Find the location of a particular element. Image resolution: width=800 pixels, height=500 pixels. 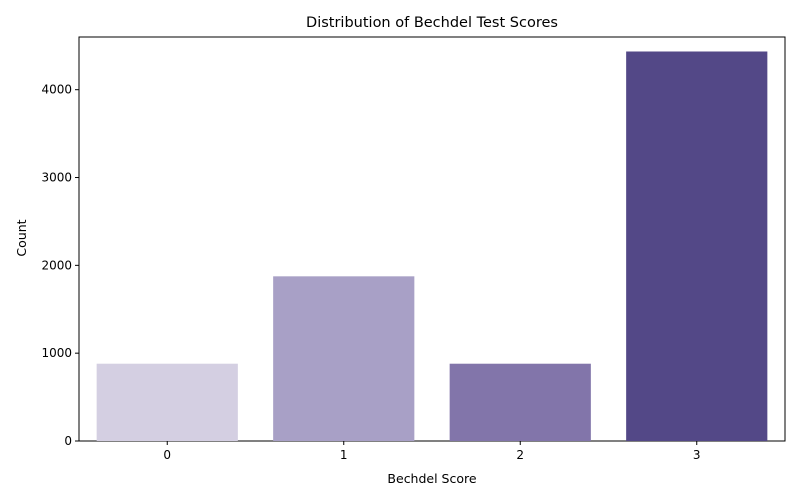

y-axis-ticks: 0 1000 2000 3000 4000 is located at coordinates (60, 265).